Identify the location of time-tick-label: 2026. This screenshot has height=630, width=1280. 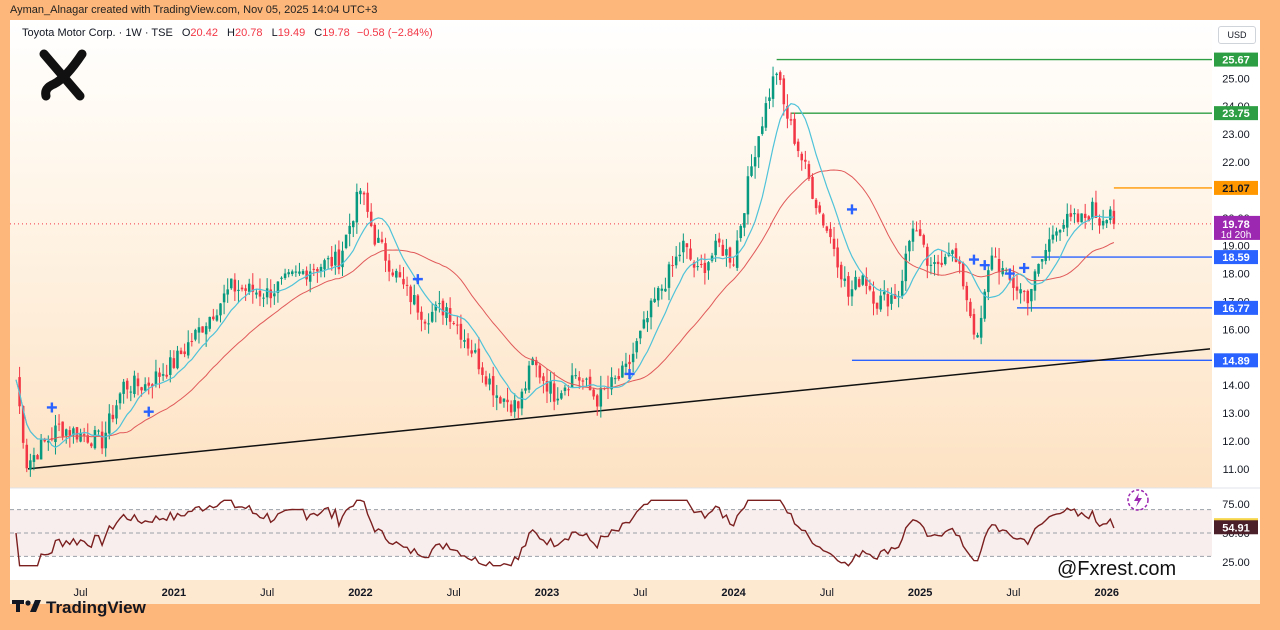
(1106, 593).